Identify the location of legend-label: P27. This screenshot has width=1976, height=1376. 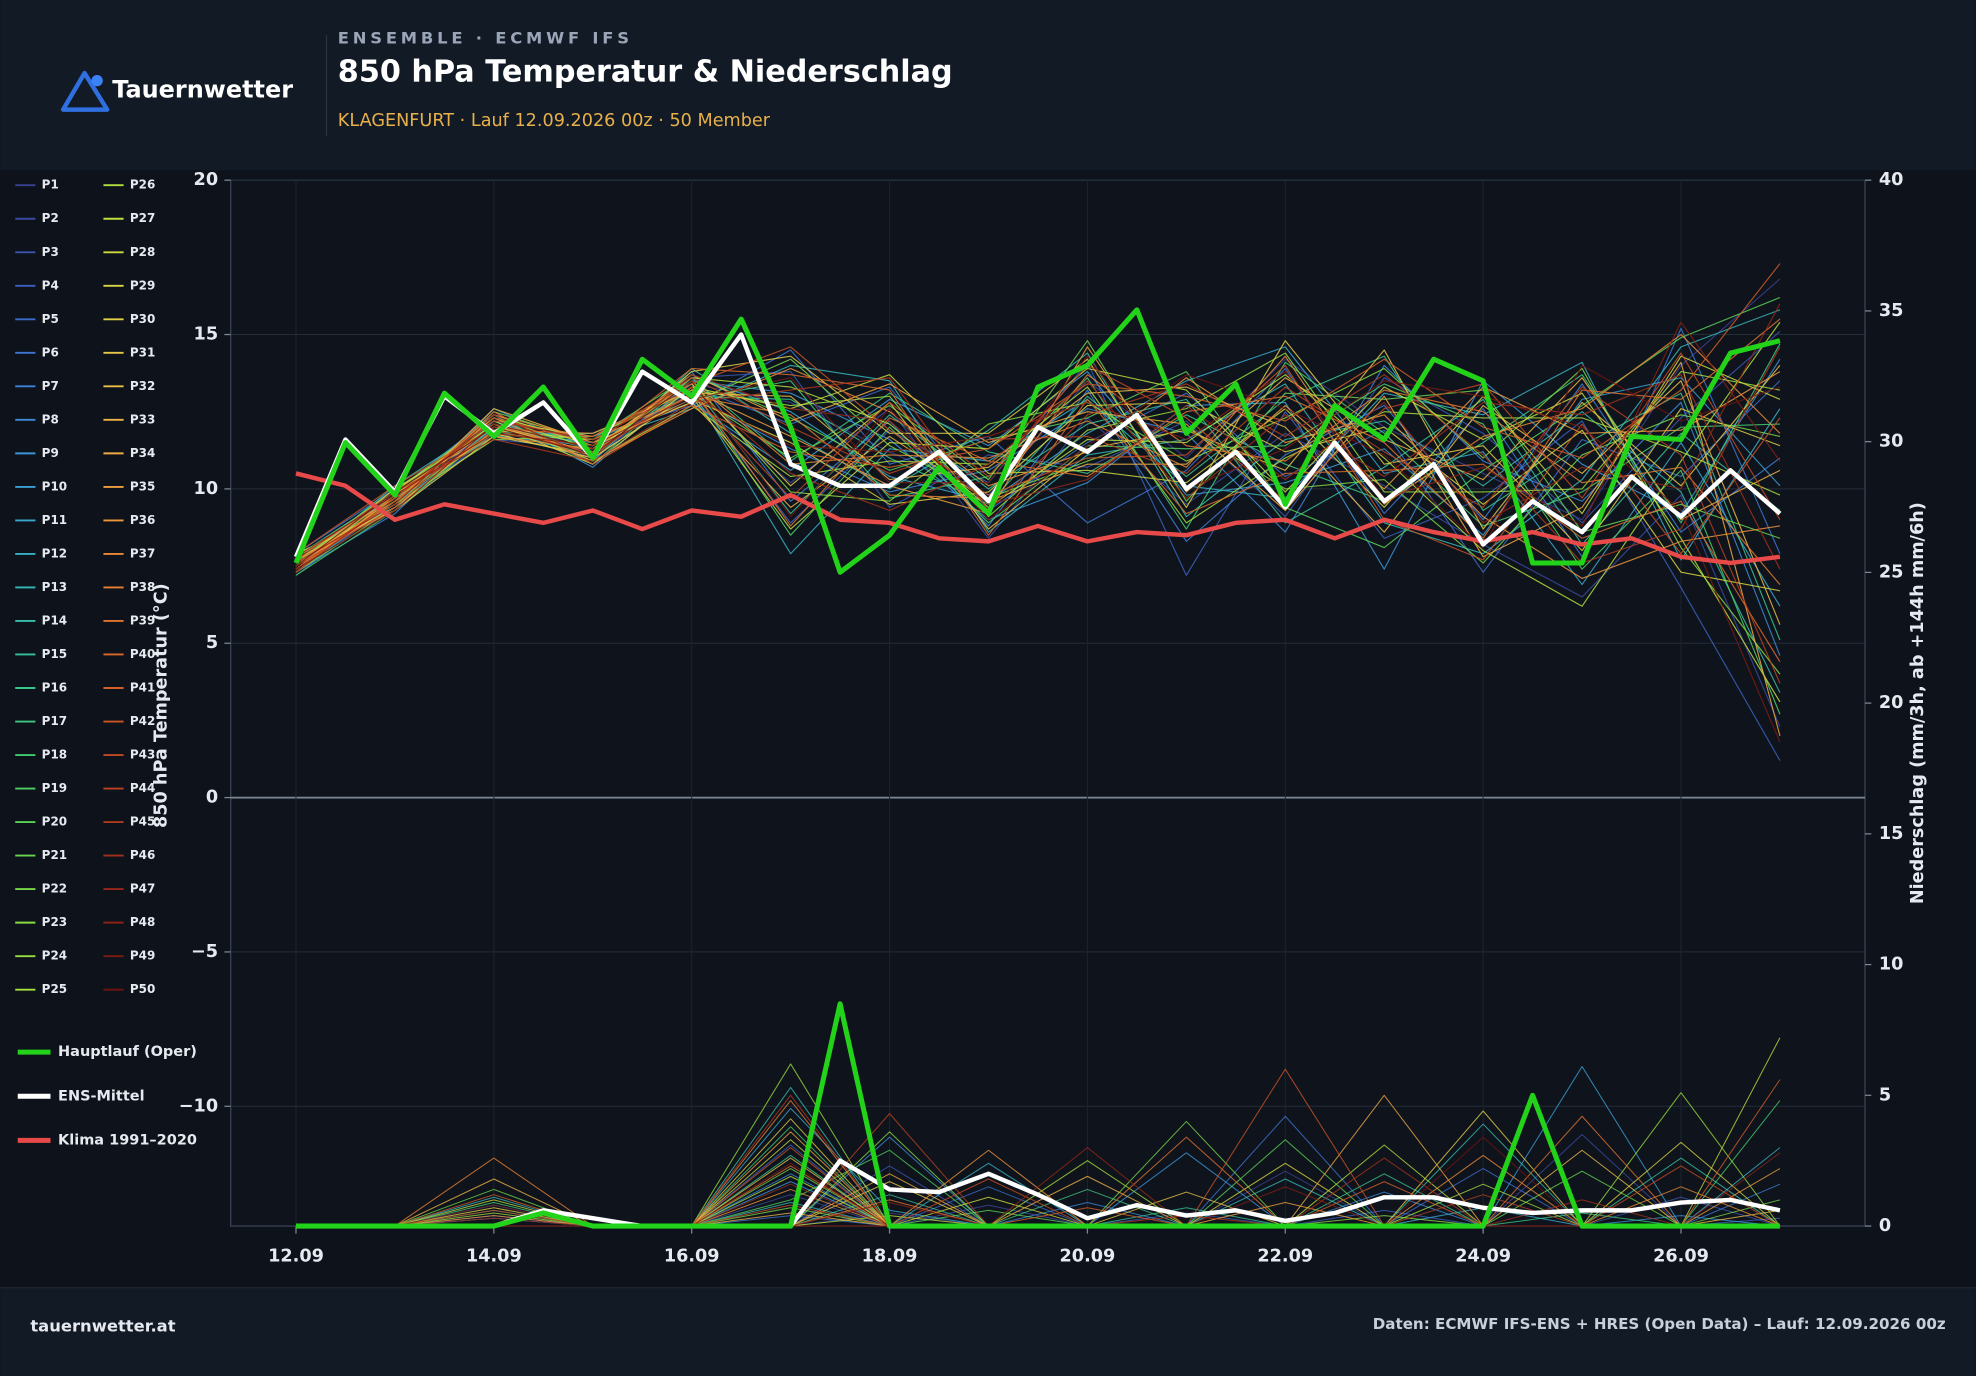
(142, 218).